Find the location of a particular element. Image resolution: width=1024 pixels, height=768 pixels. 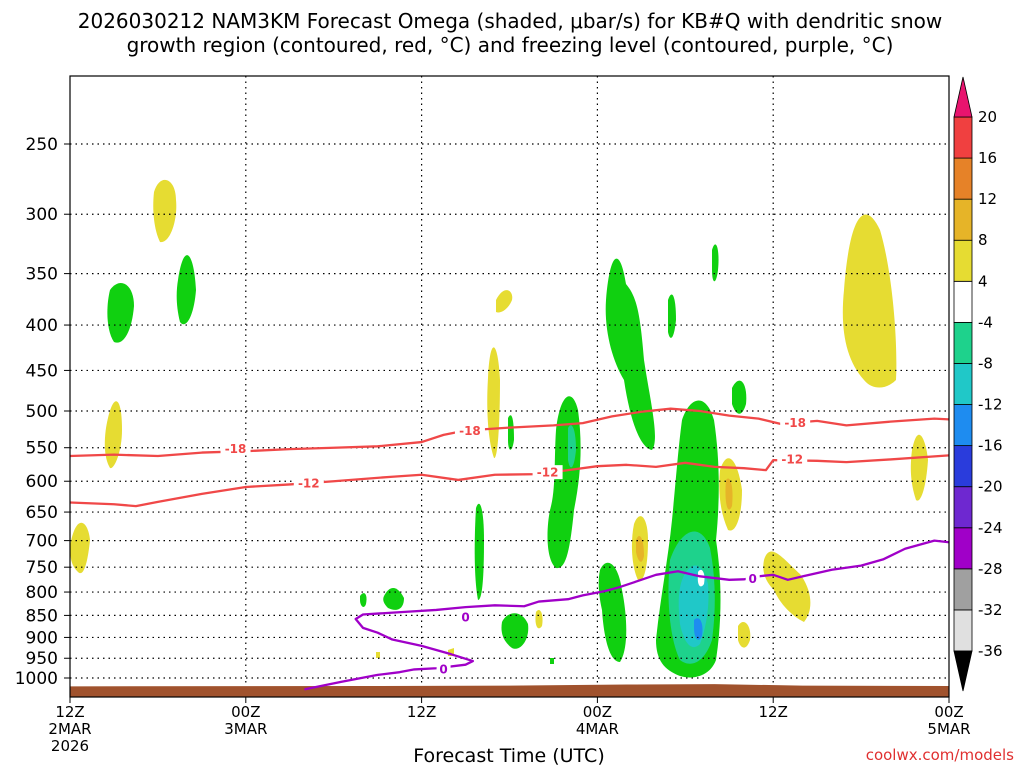

x-axis-title: Forecast Time (UTC) is located at coordinates (508, 756).